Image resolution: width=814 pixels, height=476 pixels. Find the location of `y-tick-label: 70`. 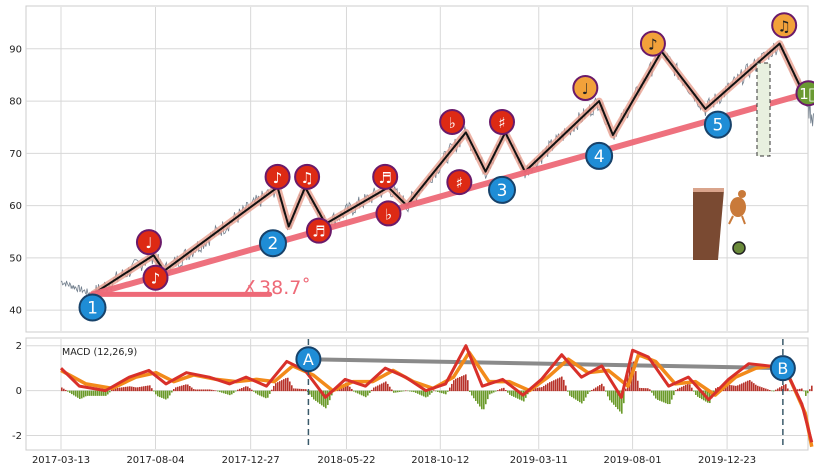

y-tick-label: 70 is located at coordinates (15, 154).